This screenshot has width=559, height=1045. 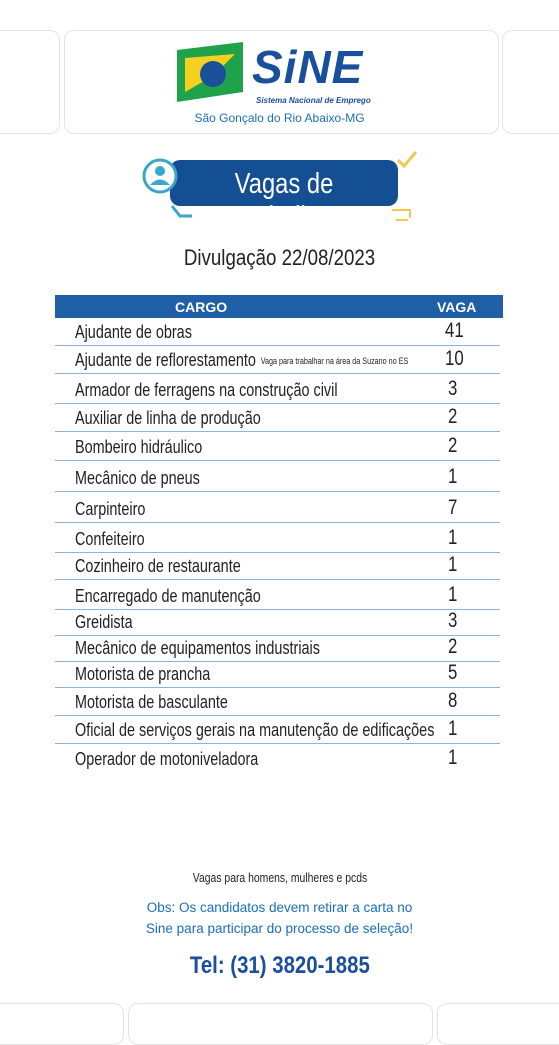 I want to click on table-row: Bombeiro hidráulico 2, so click(x=277, y=446).